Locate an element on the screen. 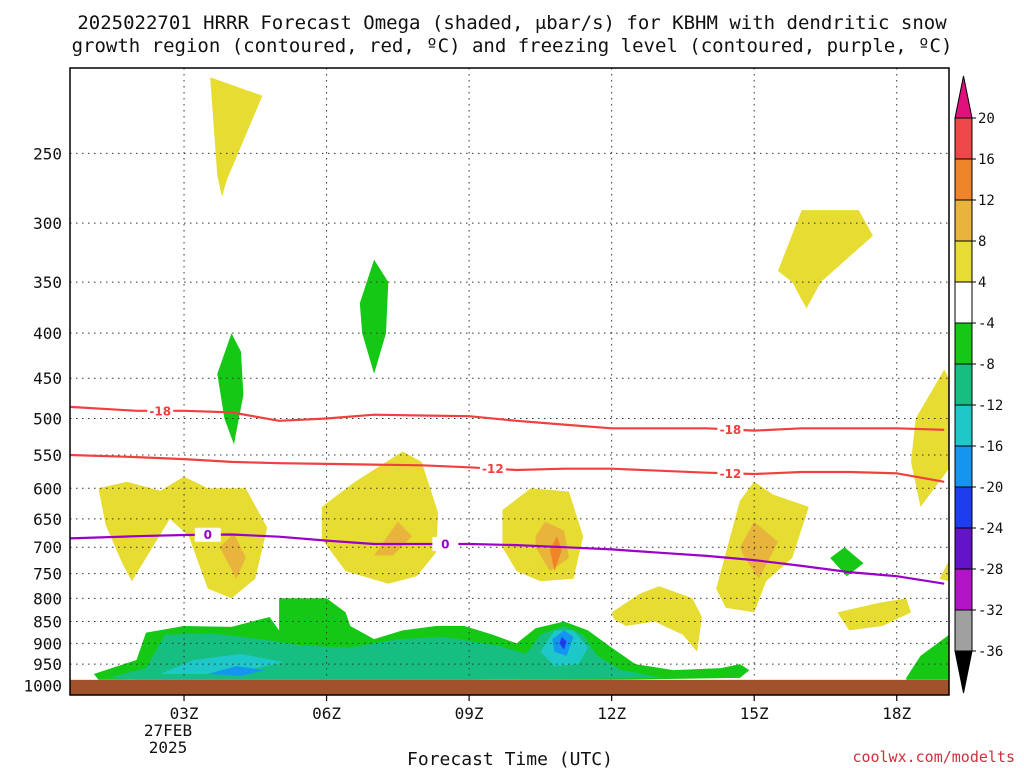 The width and height of the screenshot is (1024, 768). y-tick-label: 850 is located at coordinates (47, 622).